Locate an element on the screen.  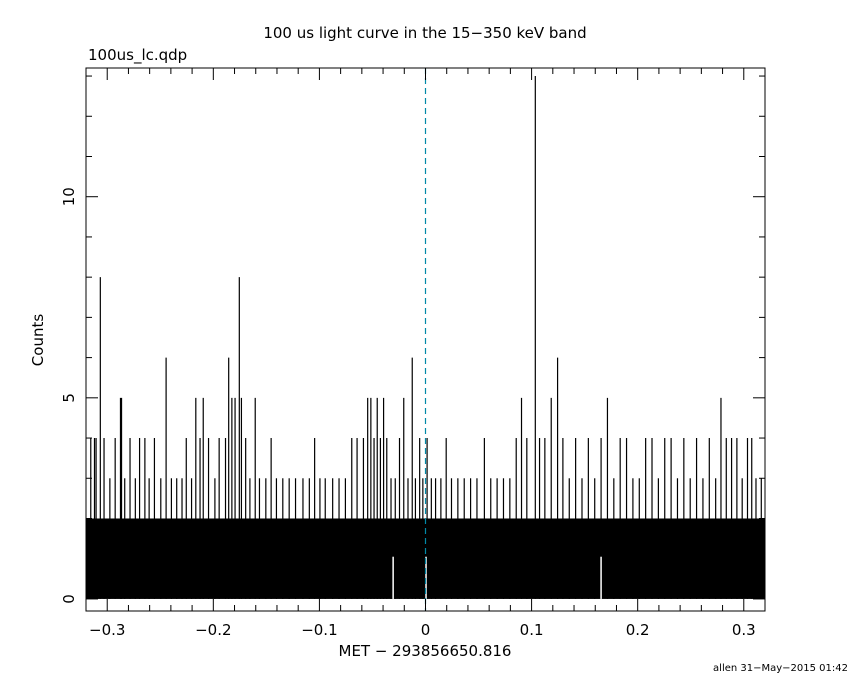
x-tick-label: 0 is located at coordinates (426, 630).